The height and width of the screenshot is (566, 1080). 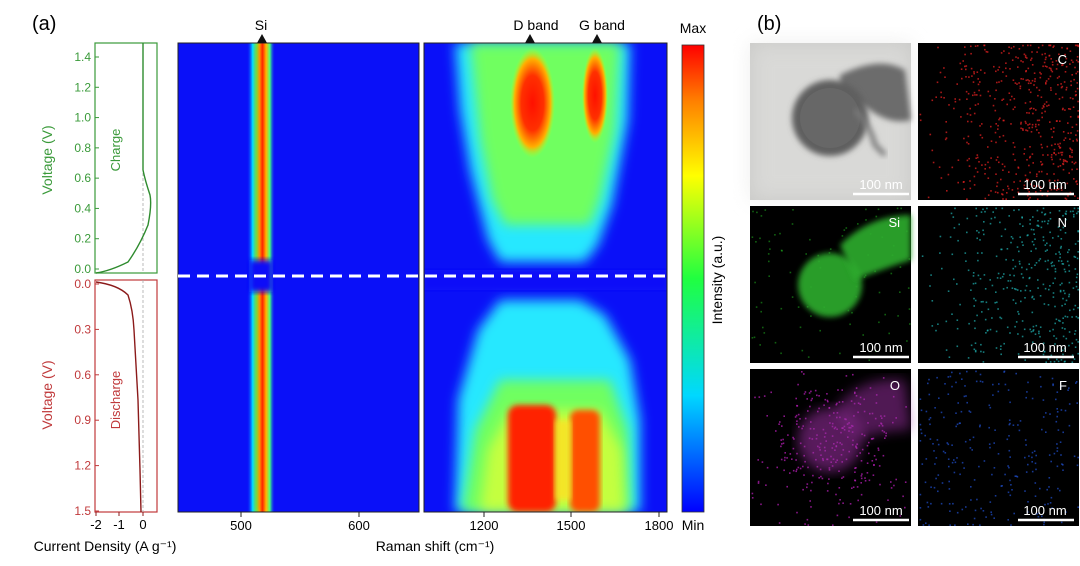 I want to click on discharge-yticks: 0.0 0.3 0.6 0.9 1.2 1.5, so click(x=86, y=397).